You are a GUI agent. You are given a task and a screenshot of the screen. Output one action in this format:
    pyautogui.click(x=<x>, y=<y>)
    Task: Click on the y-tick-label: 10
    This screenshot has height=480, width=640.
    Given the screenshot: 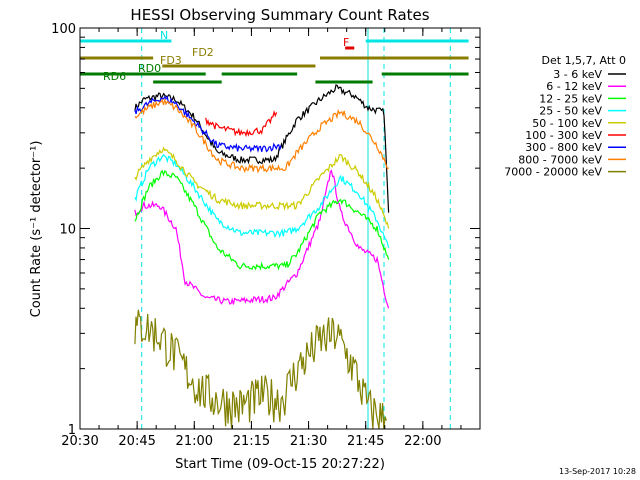 What is the action you would take?
    pyautogui.click(x=67, y=230)
    